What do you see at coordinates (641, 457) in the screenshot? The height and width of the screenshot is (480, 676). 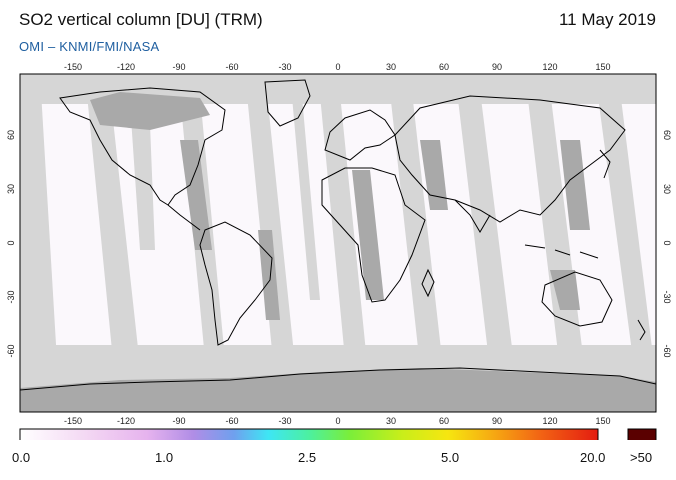 I see `colorbar-overflow-label: >50` at bounding box center [641, 457].